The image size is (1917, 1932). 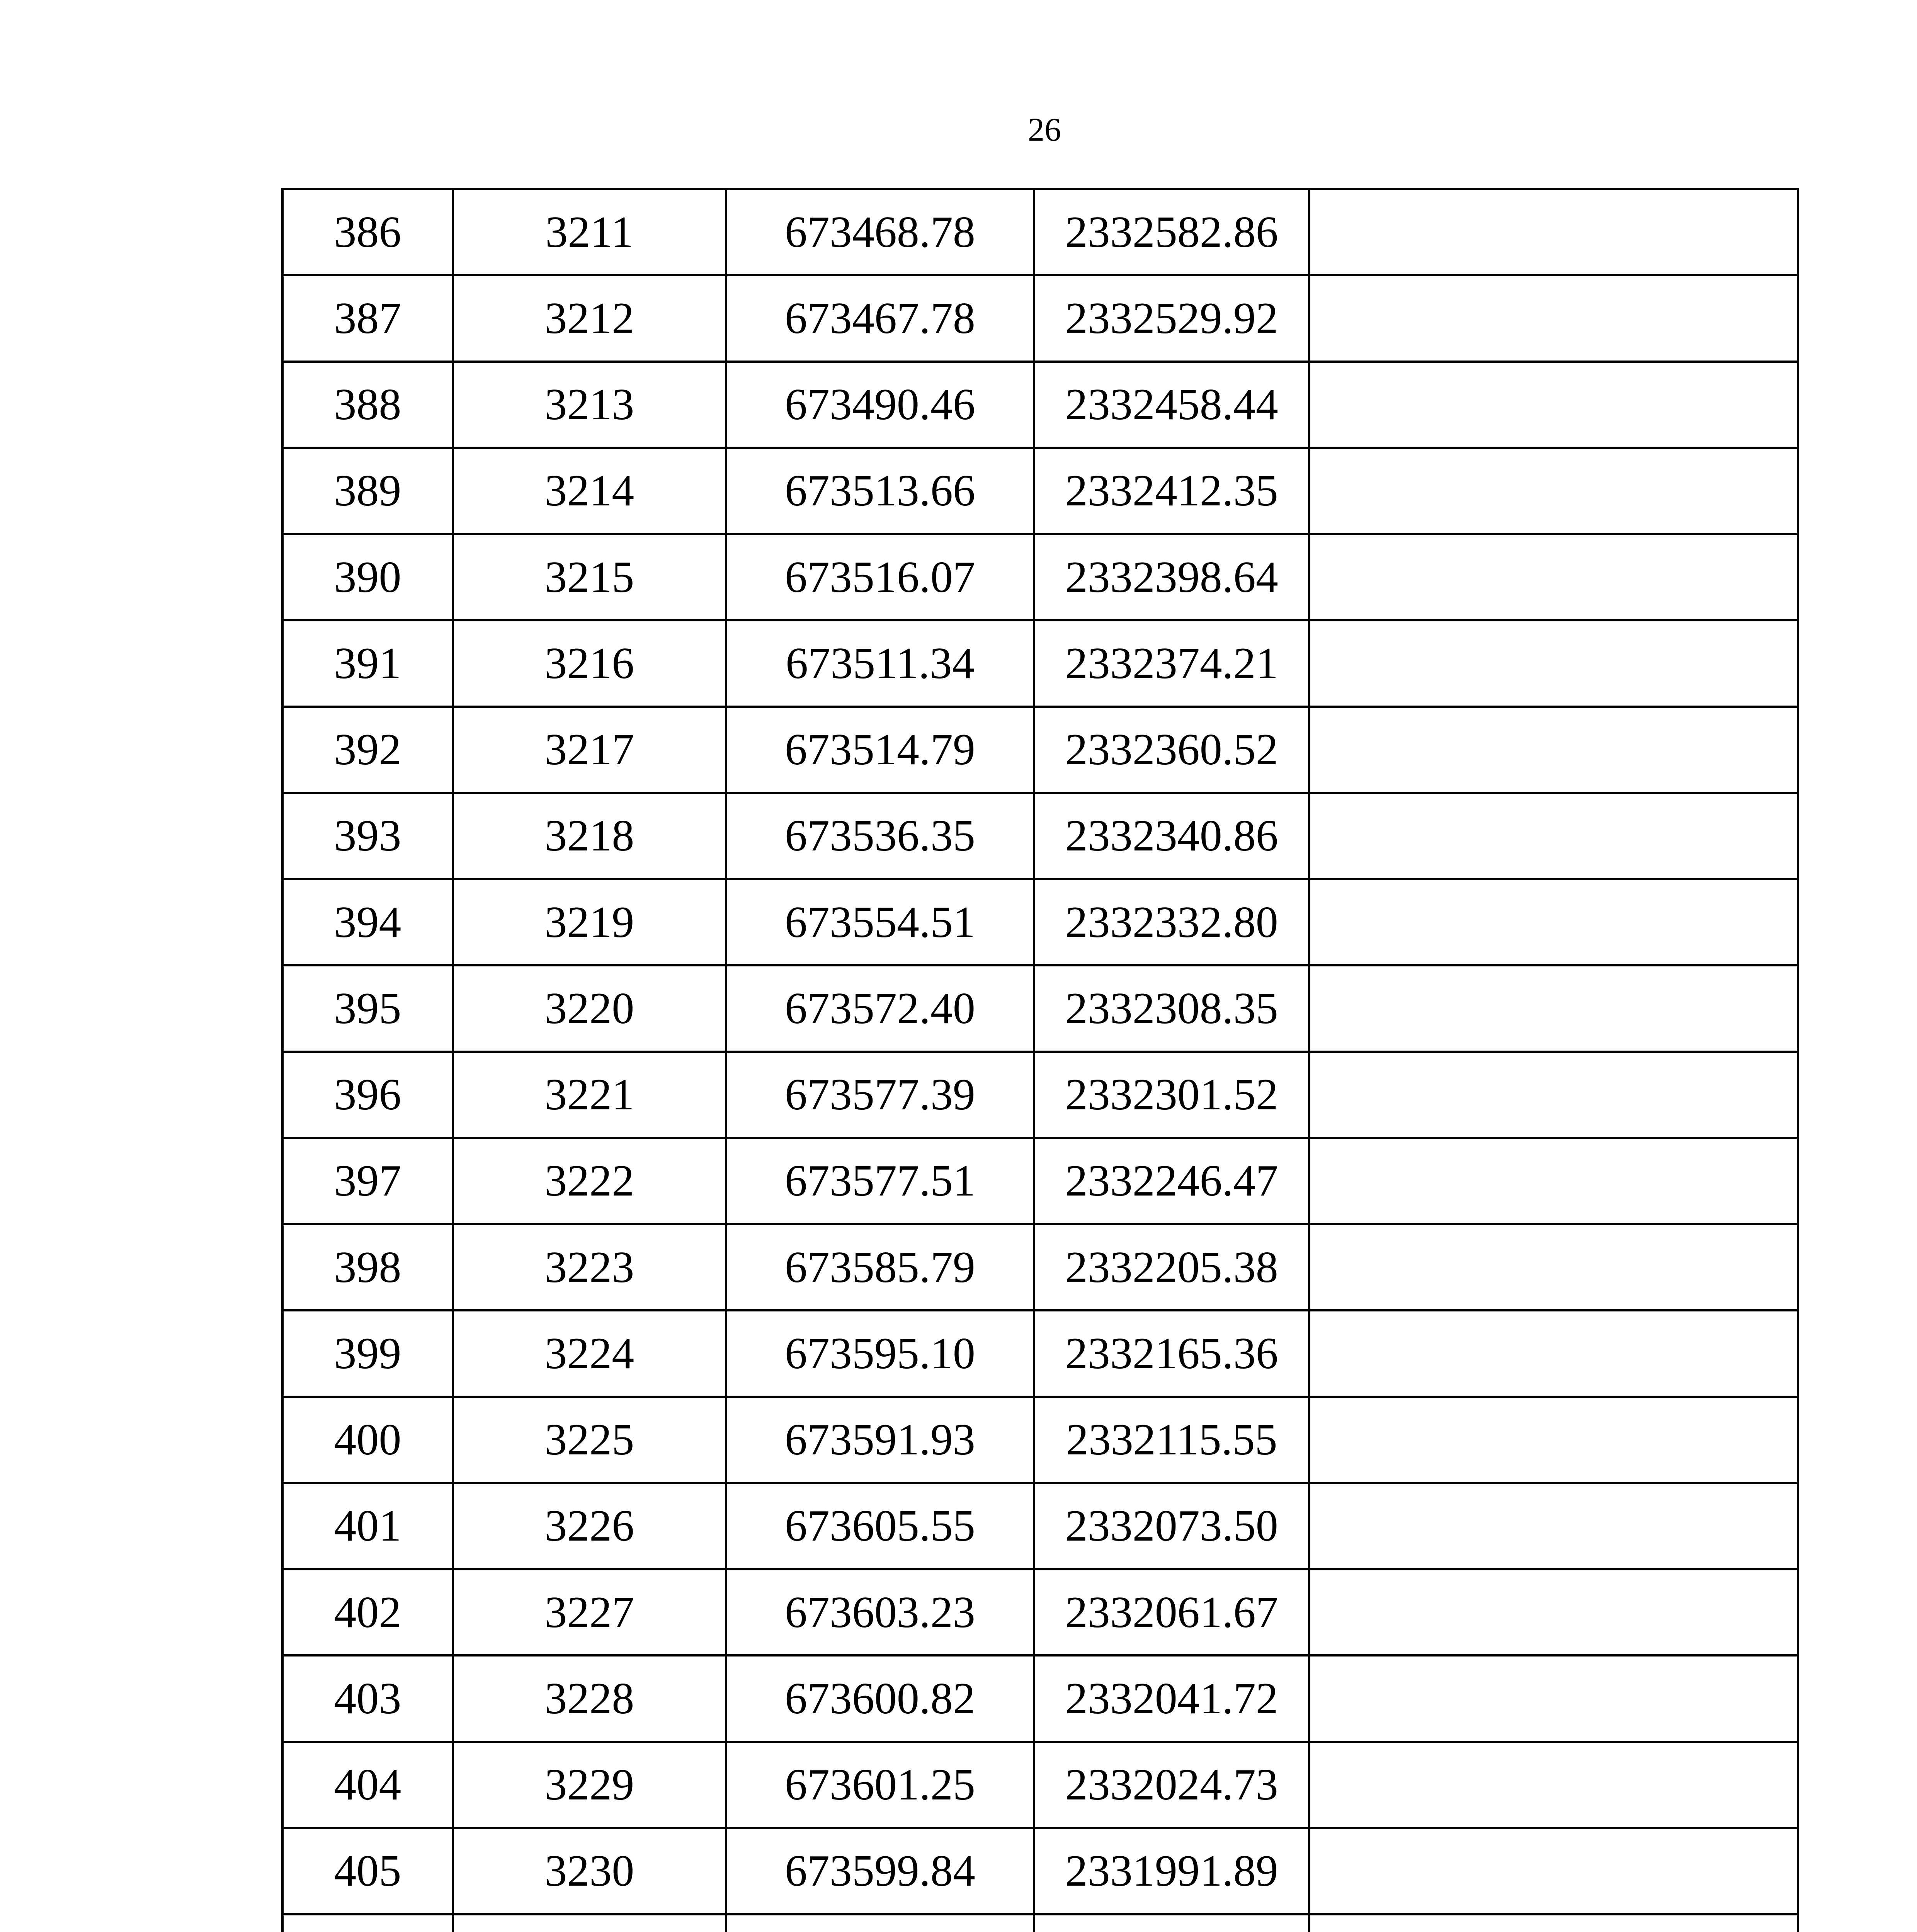 I want to click on cell-y-coordinate: 2332246.47, so click(x=1172, y=1181).